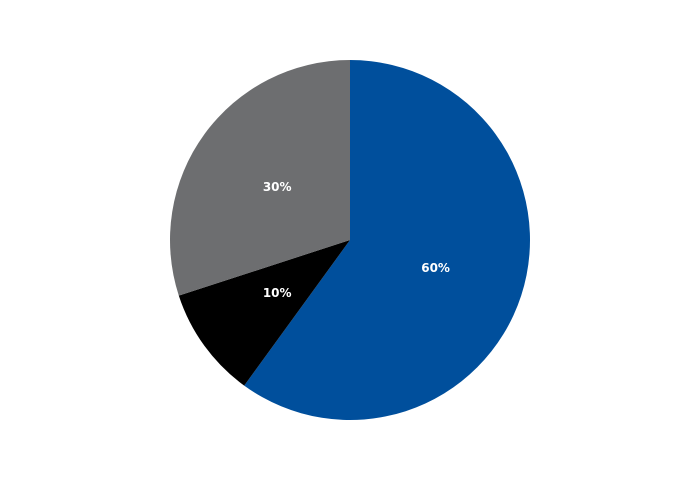 This screenshot has height=504, width=700. What do you see at coordinates (277, 293) in the screenshot?
I see `slice-label-1: 10%` at bounding box center [277, 293].